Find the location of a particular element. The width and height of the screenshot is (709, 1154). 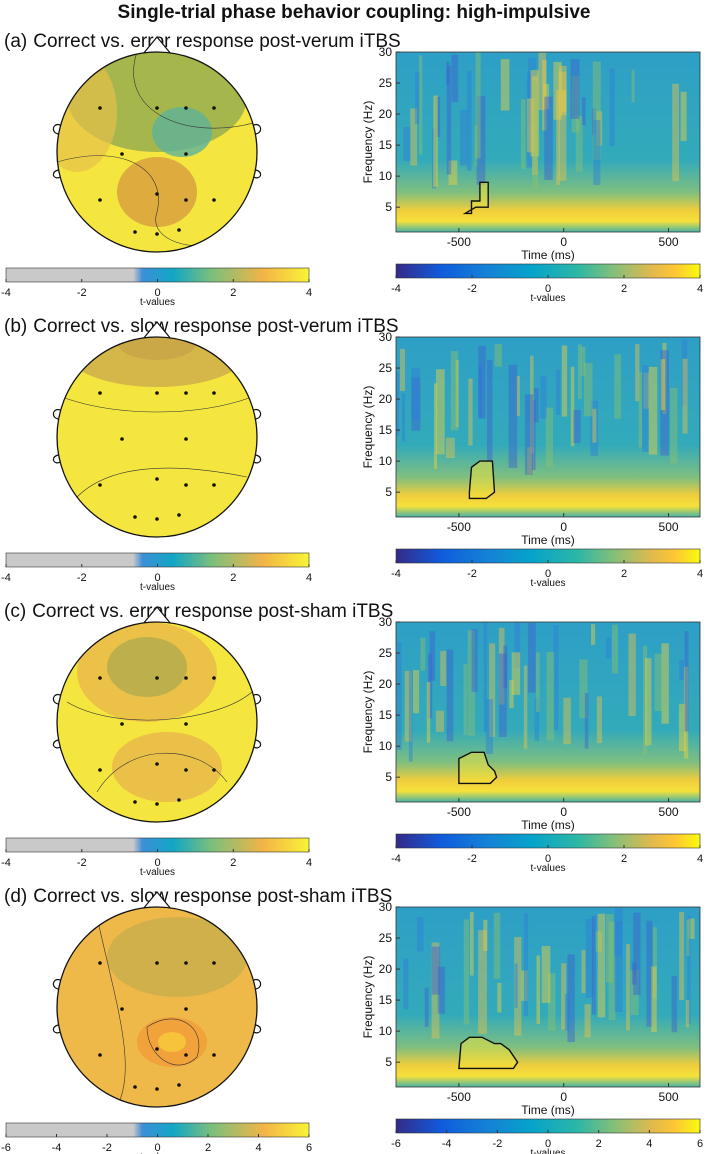

x-tick-label: -500 is located at coordinates (459, 812).